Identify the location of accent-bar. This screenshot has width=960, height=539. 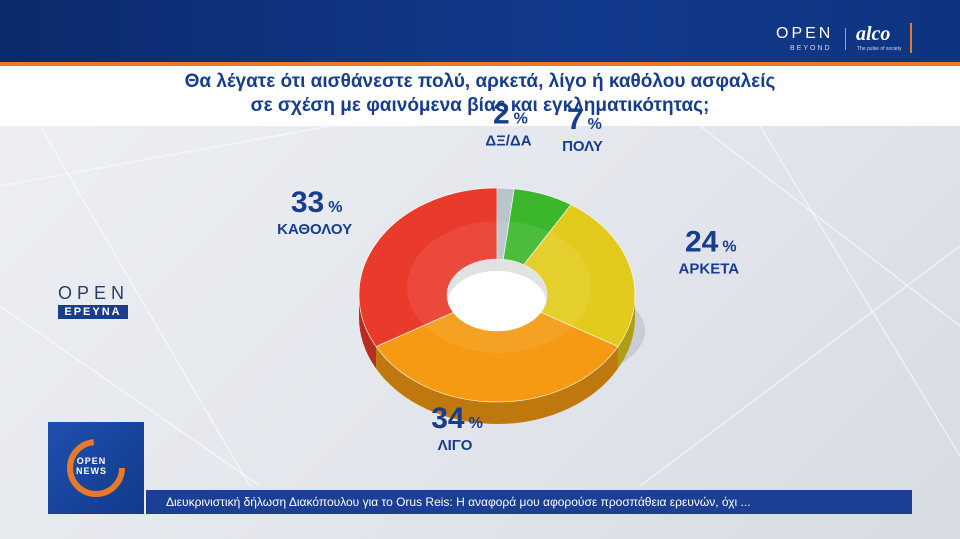
(911, 38).